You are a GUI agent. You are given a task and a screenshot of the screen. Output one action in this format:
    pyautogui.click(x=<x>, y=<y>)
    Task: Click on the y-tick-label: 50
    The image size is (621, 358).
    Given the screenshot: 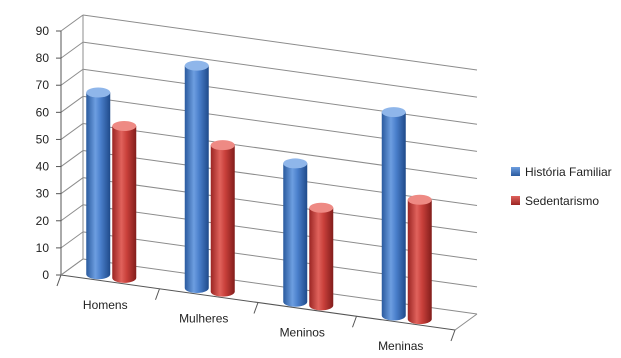 What is the action you would take?
    pyautogui.click(x=43, y=139)
    